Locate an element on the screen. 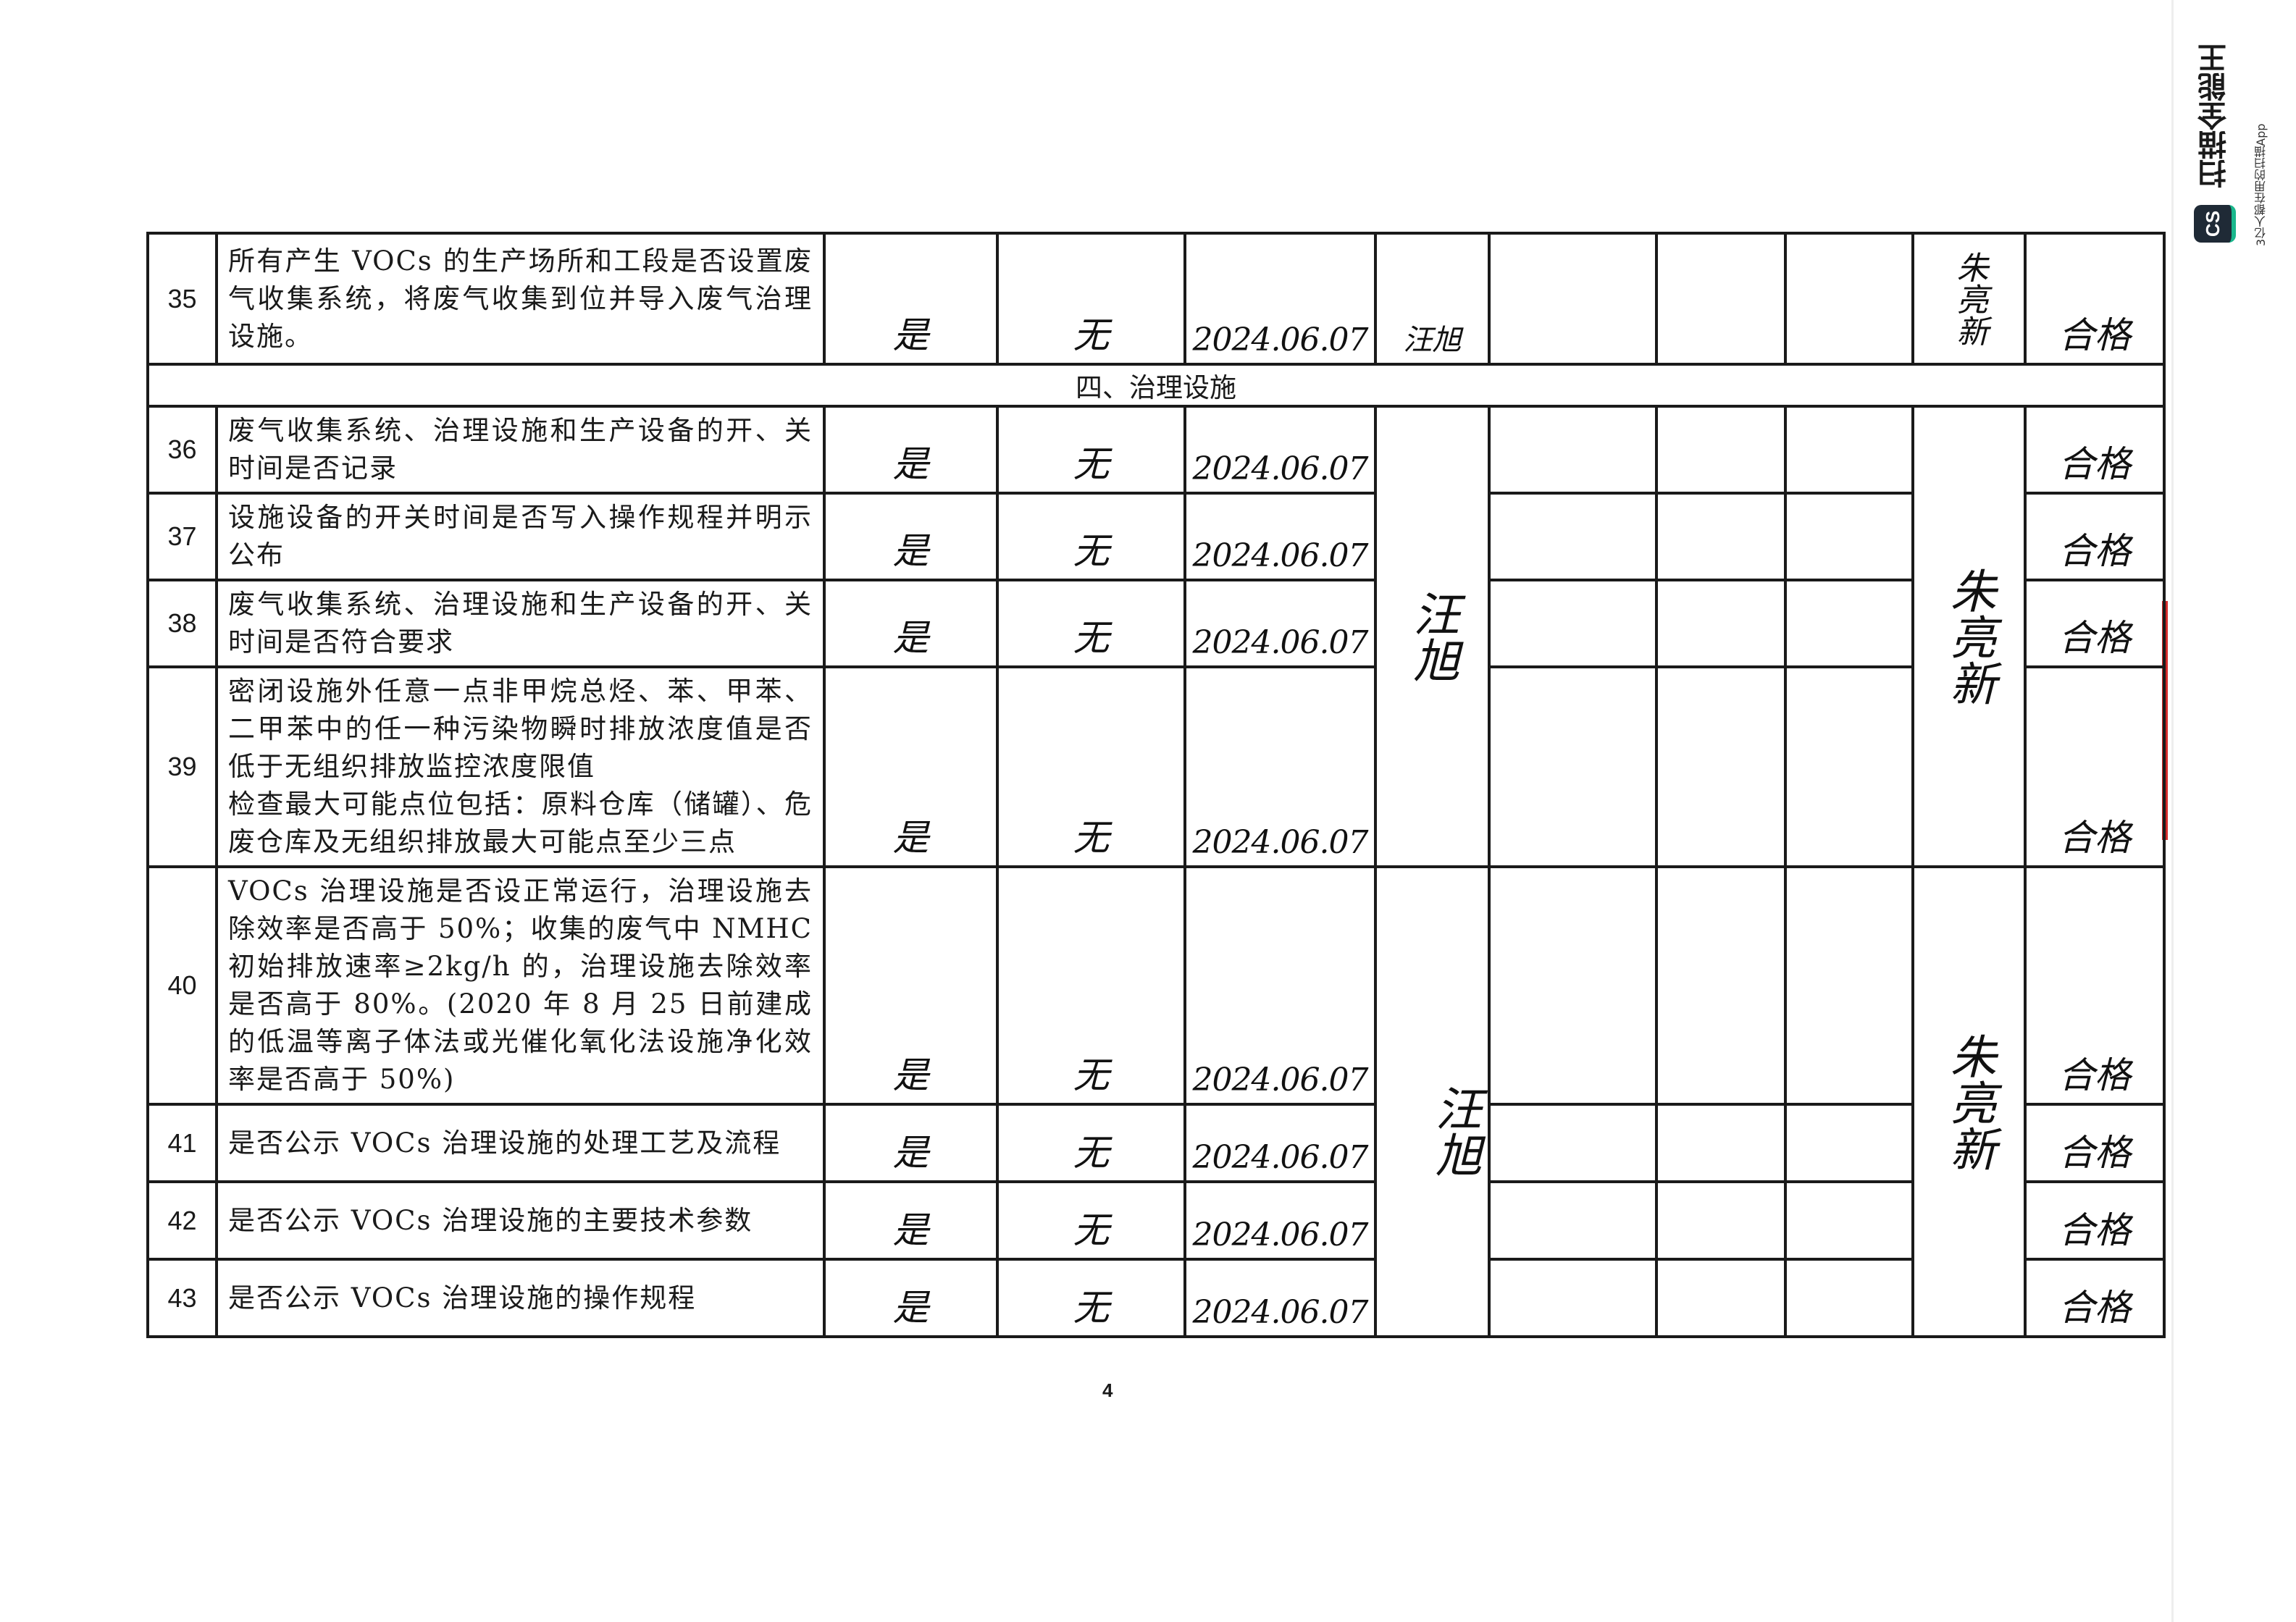  section-title: 四、治理设施 is located at coordinates (1156, 386).